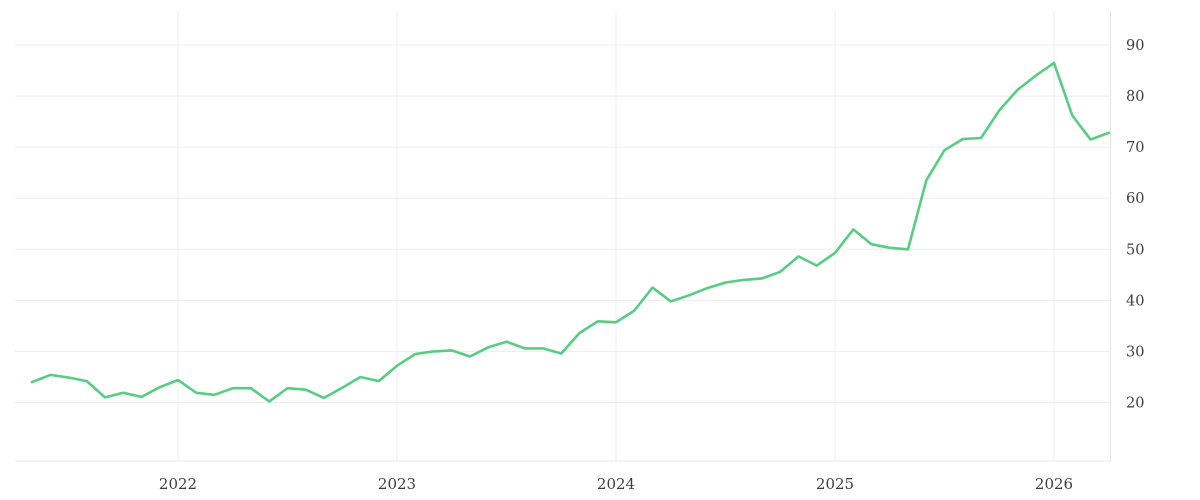 The image size is (1200, 500). Describe the element at coordinates (397, 484) in the screenshot. I see `x-axis-tick-label: 2023` at that location.